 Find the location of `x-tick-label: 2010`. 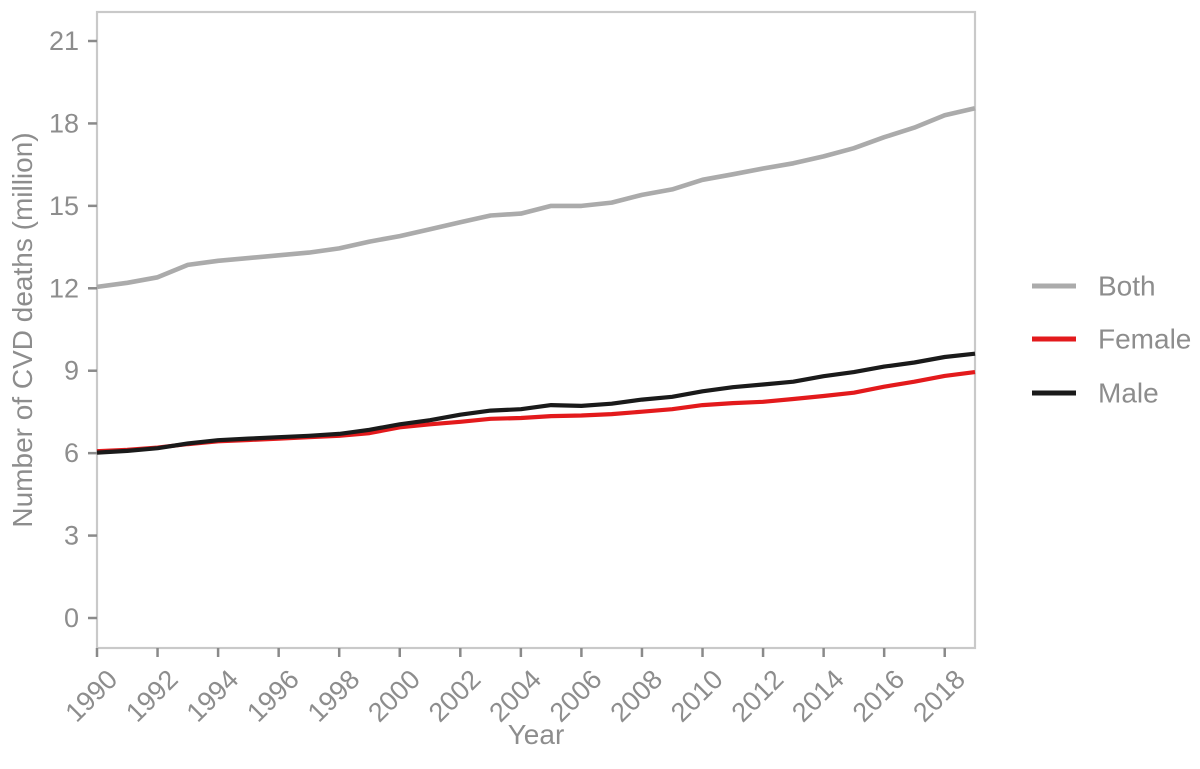

x-tick-label: 2010 is located at coordinates (697, 696).